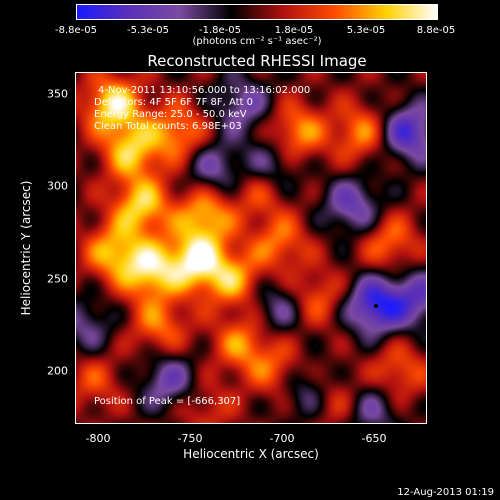 The height and width of the screenshot is (500, 500). Describe the element at coordinates (57, 186) in the screenshot. I see `y-tick-label: 300` at that location.